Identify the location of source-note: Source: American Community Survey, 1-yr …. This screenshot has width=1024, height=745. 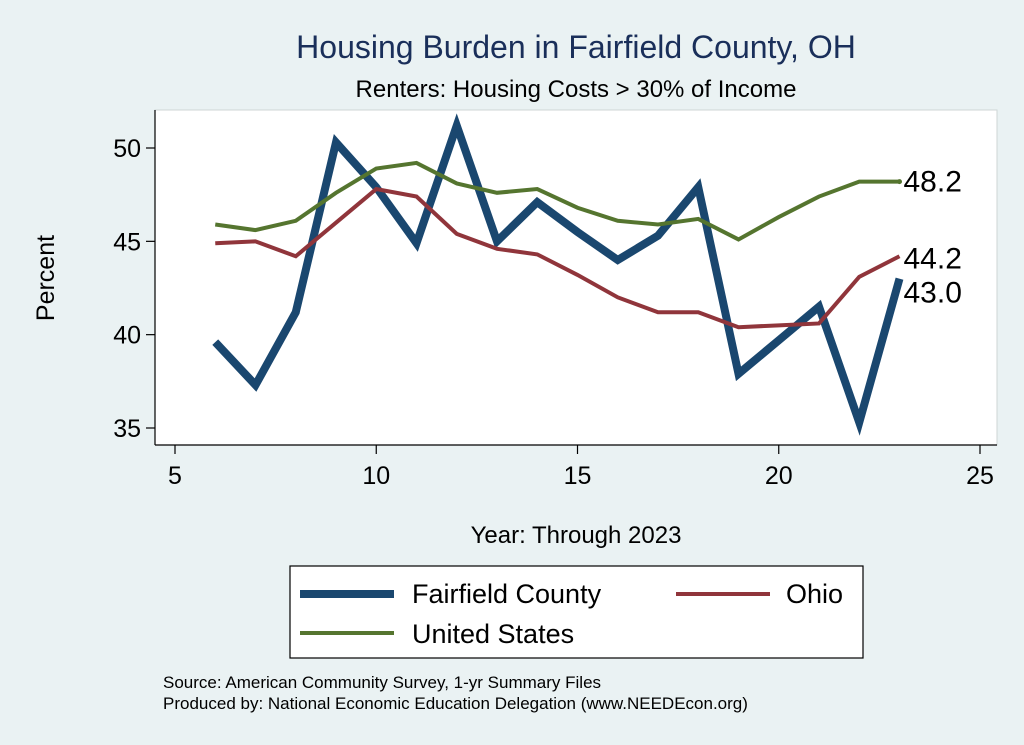
(382, 682).